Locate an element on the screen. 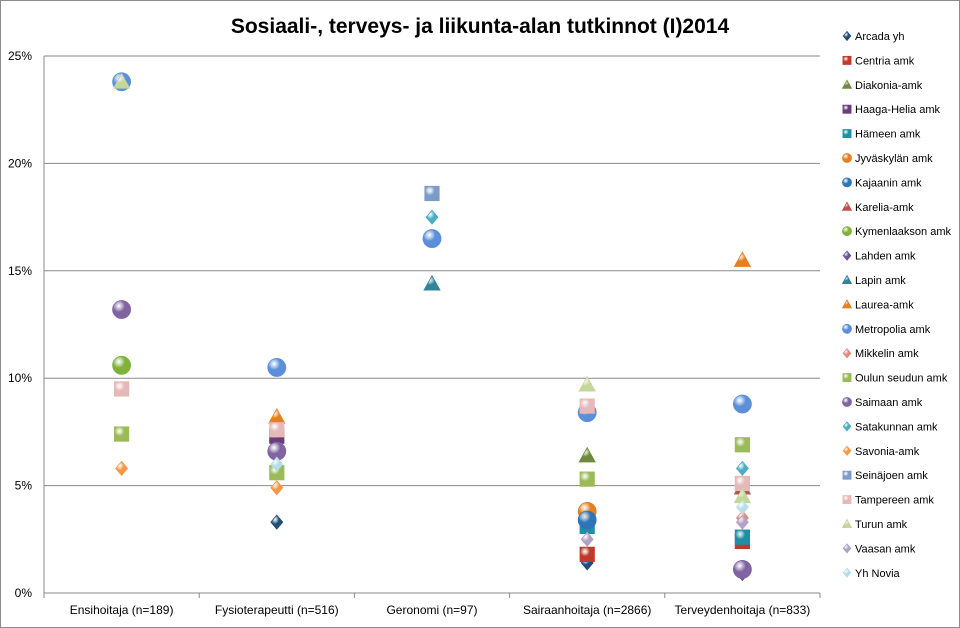  legend-label: Laurea-amk is located at coordinates (884, 305).